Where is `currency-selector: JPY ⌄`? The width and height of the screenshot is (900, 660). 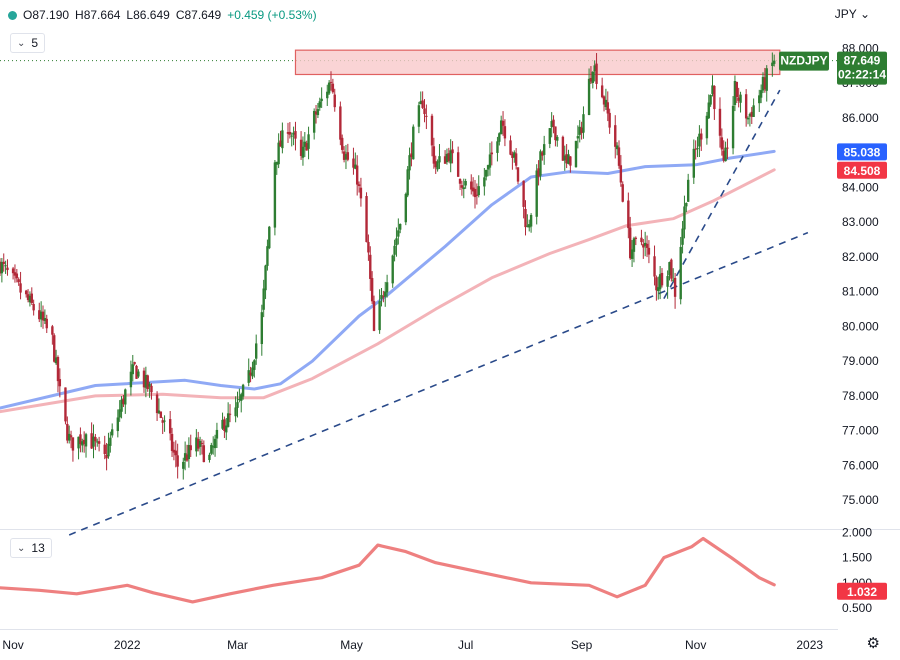
currency-selector: JPY ⌄ is located at coordinates (852, 14).